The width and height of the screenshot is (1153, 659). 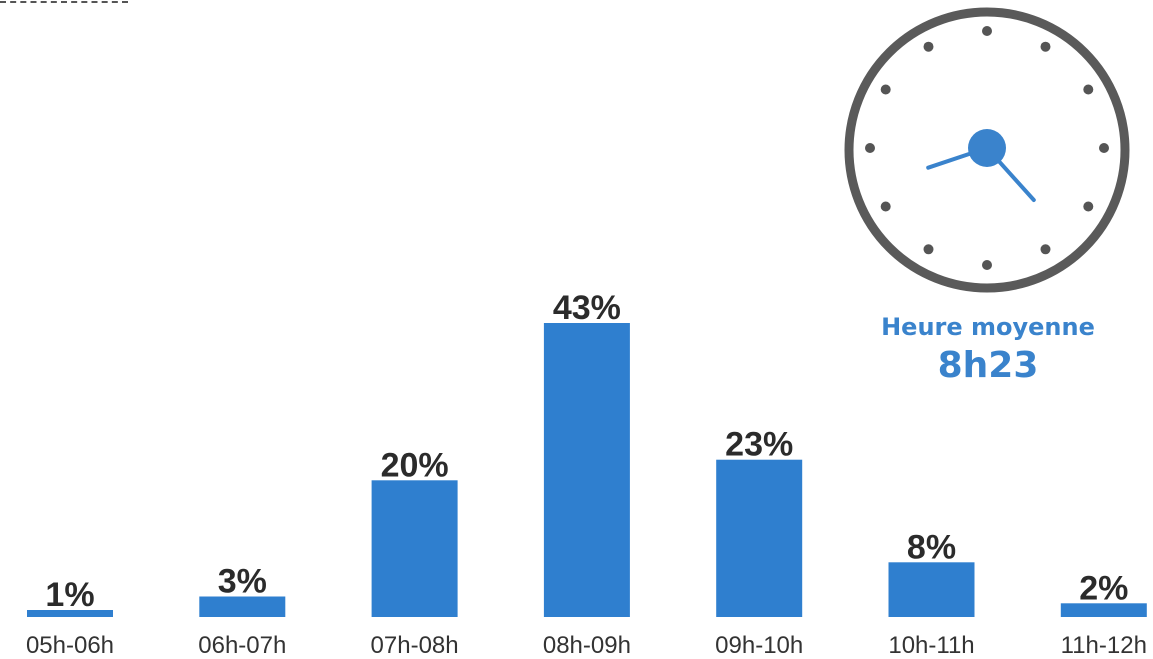 What do you see at coordinates (931, 589) in the screenshot?
I see `bar-10h-11h` at bounding box center [931, 589].